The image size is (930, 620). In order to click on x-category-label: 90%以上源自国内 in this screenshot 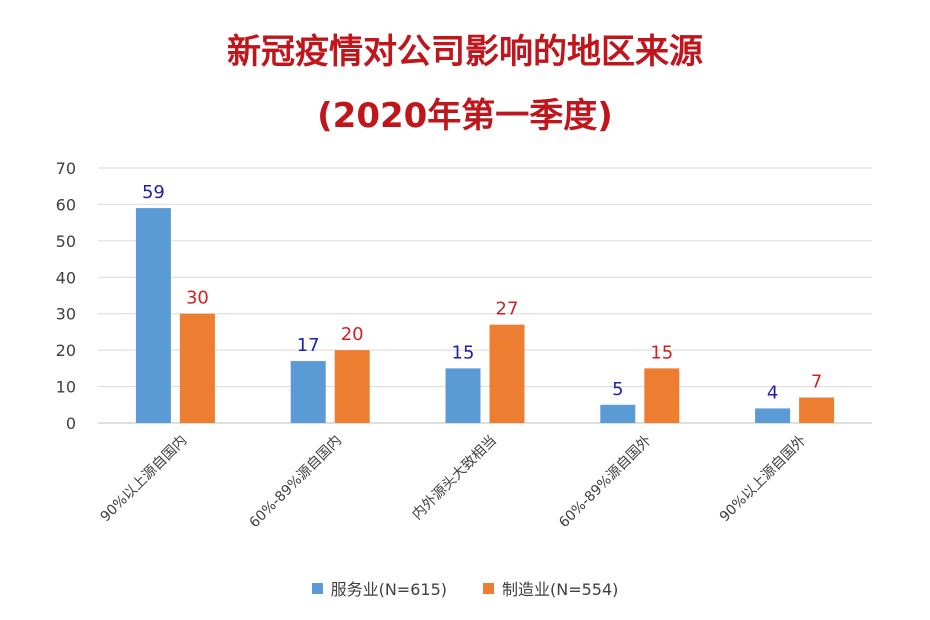, I will do `click(144, 479)`.